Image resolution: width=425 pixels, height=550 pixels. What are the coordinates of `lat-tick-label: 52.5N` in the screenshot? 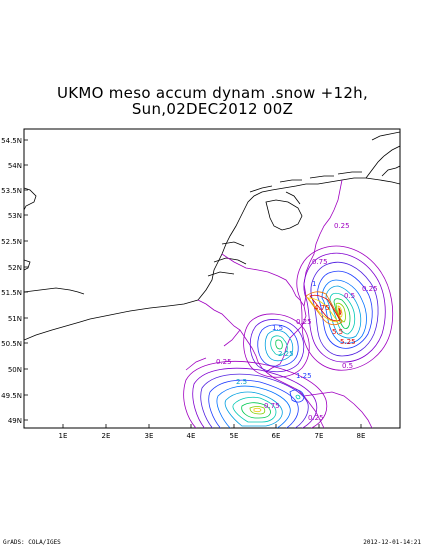 It's located at (11, 242).